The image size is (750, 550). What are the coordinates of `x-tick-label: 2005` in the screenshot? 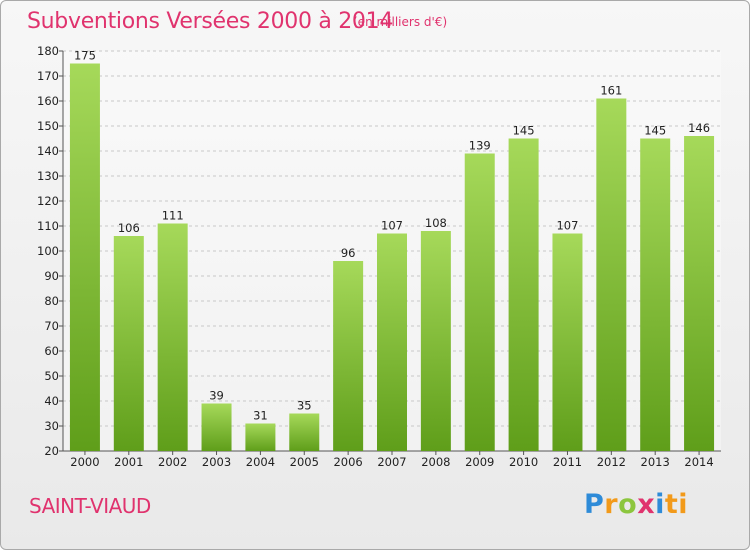 It's located at (304, 462).